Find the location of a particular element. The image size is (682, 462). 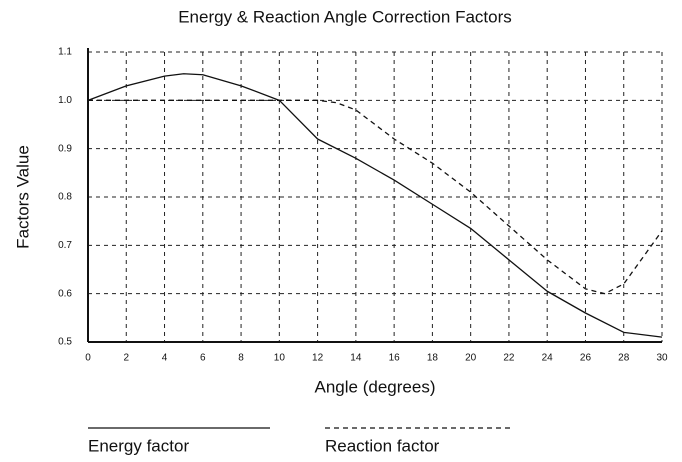

x-tick-label: 8 is located at coordinates (241, 358).